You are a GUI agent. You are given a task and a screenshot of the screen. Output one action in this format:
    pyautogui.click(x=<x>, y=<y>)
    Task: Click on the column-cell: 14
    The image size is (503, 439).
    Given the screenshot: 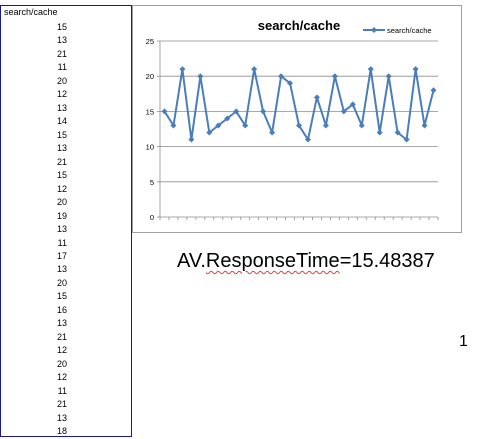 What is the action you would take?
    pyautogui.click(x=61, y=121)
    